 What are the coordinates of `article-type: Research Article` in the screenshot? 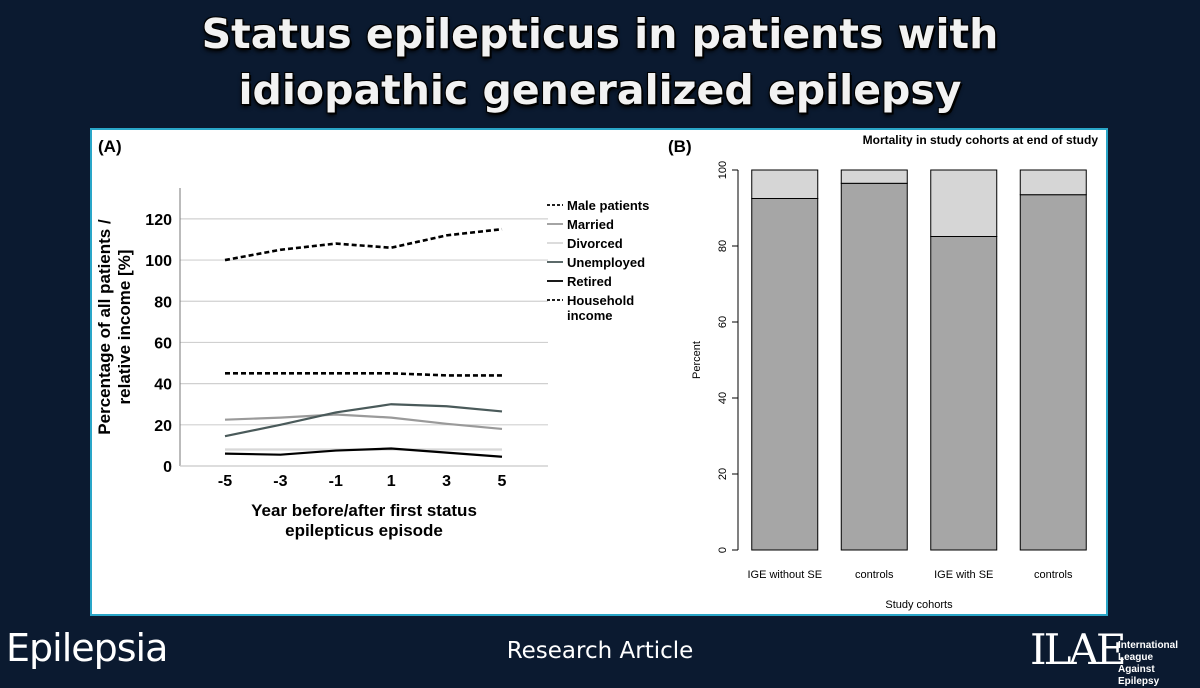 It's located at (600, 651).